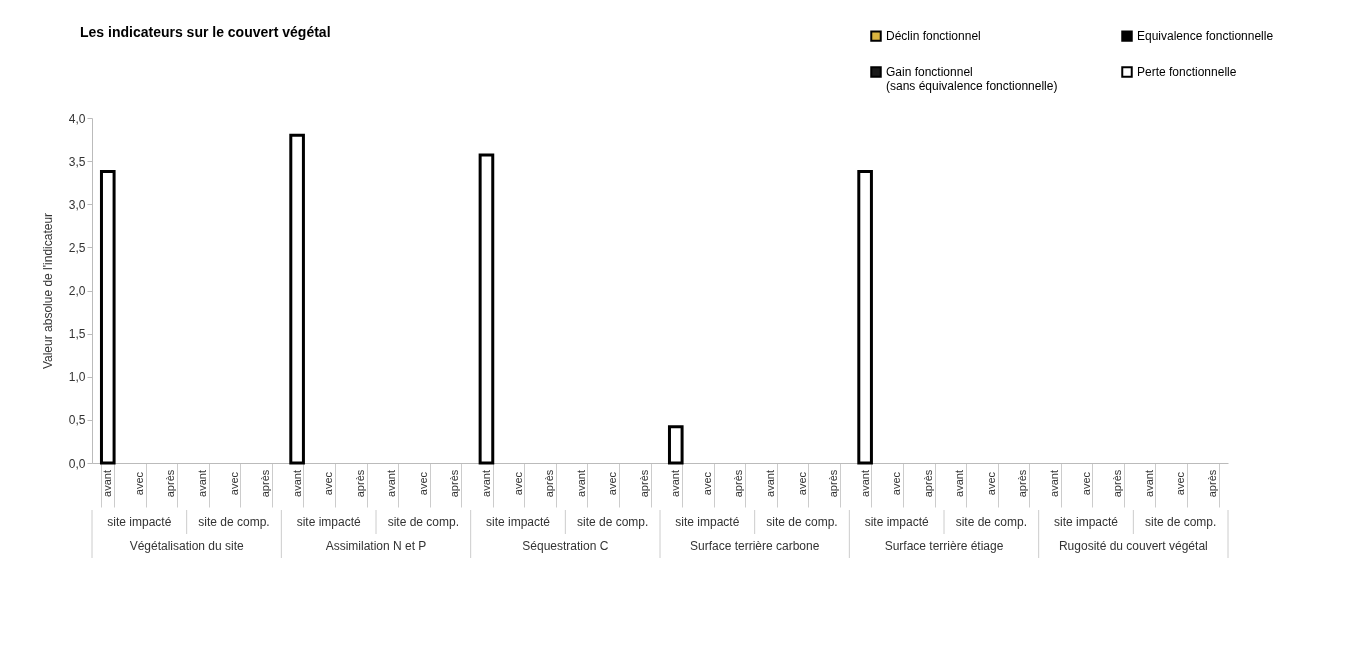 The height and width of the screenshot is (657, 1363). What do you see at coordinates (77, 420) in the screenshot?
I see `y-tick-label: 0,5` at bounding box center [77, 420].